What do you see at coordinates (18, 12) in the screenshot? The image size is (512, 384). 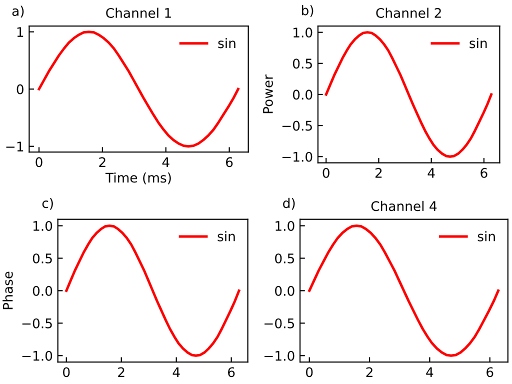 I see `text: a)` at bounding box center [18, 12].